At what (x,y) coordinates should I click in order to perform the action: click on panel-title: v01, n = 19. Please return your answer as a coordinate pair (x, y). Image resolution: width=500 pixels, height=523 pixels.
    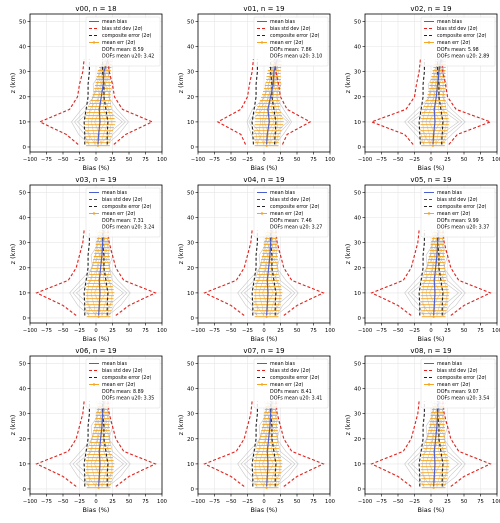
    Looking at the image, I should click on (263, 9).